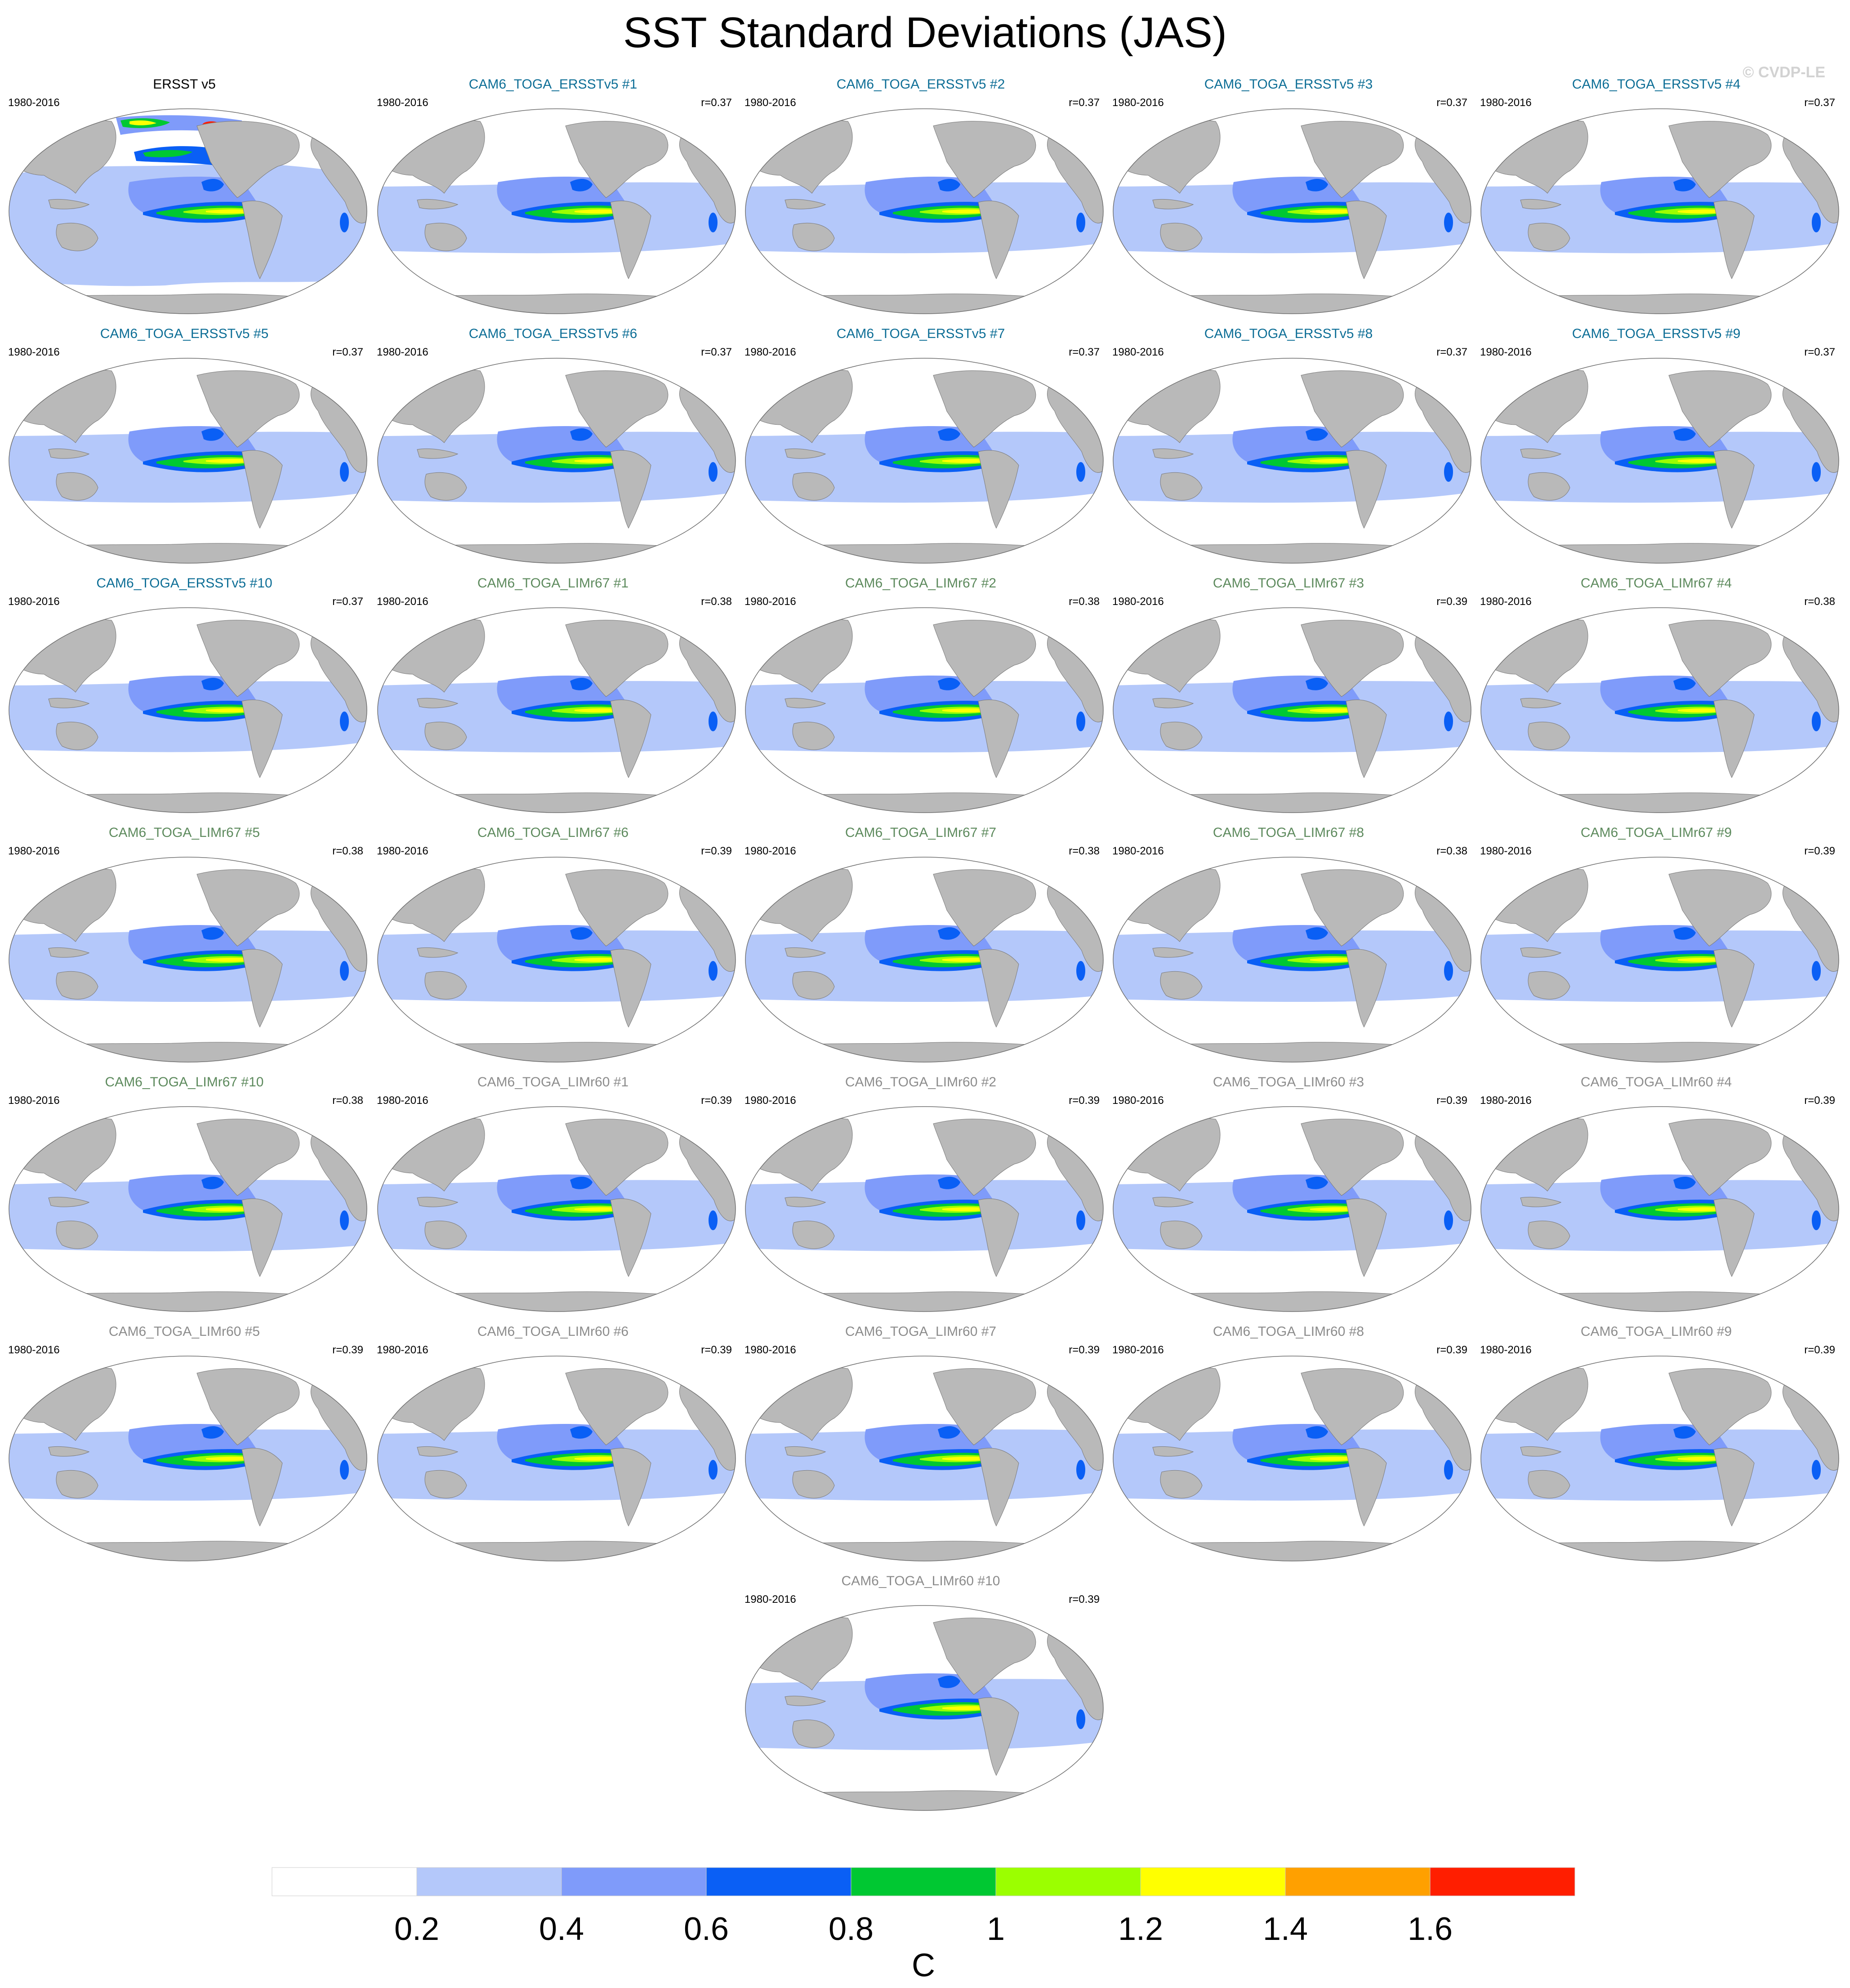 The height and width of the screenshot is (1988, 1850). Describe the element at coordinates (921, 1581) in the screenshot. I see `panel-title: CAM6_TOGA_LIMr60 #10` at that location.